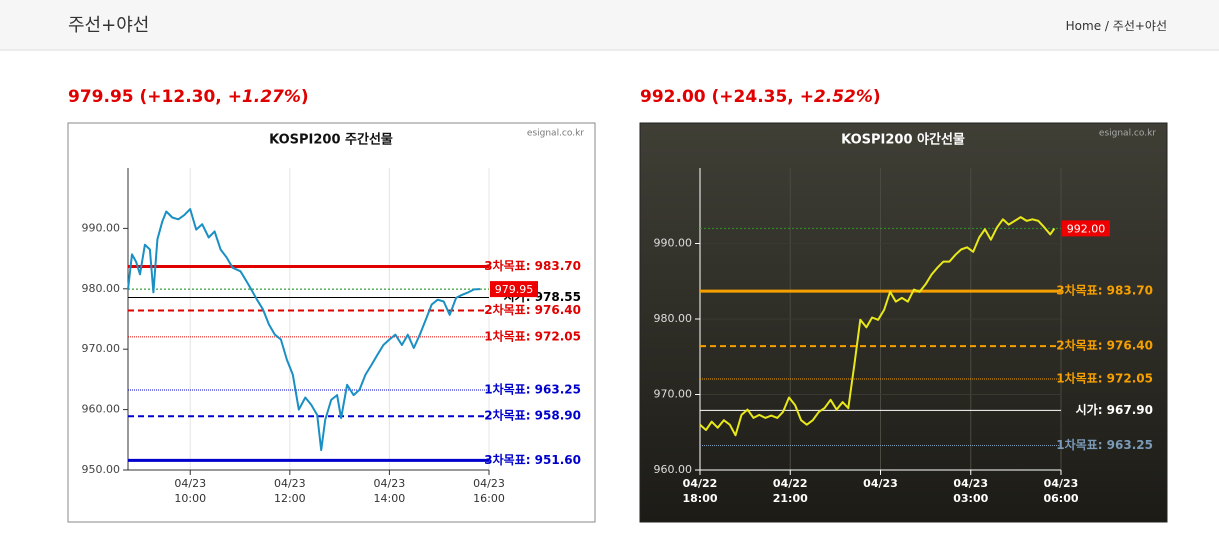  I want to click on breadcrumb: Home / 주선+야선, so click(1116, 26).